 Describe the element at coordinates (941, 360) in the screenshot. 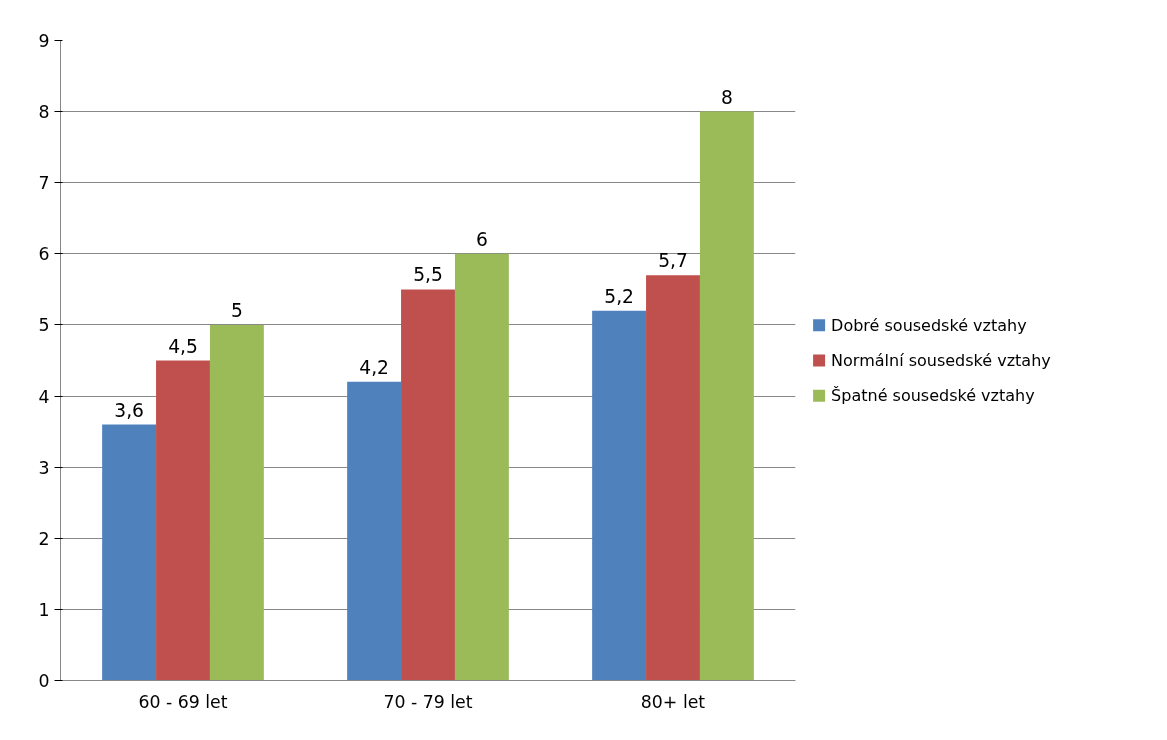

I see `legend-label: Normální sousedské vztahy` at that location.